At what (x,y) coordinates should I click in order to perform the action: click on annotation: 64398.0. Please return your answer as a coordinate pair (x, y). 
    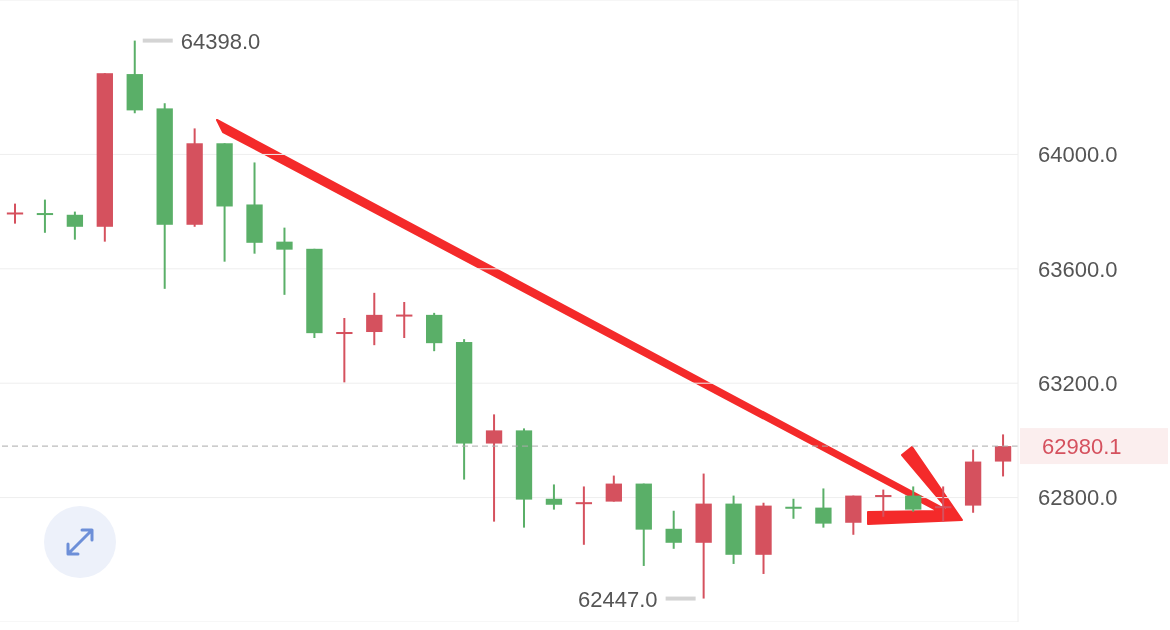
    Looking at the image, I should click on (220, 41).